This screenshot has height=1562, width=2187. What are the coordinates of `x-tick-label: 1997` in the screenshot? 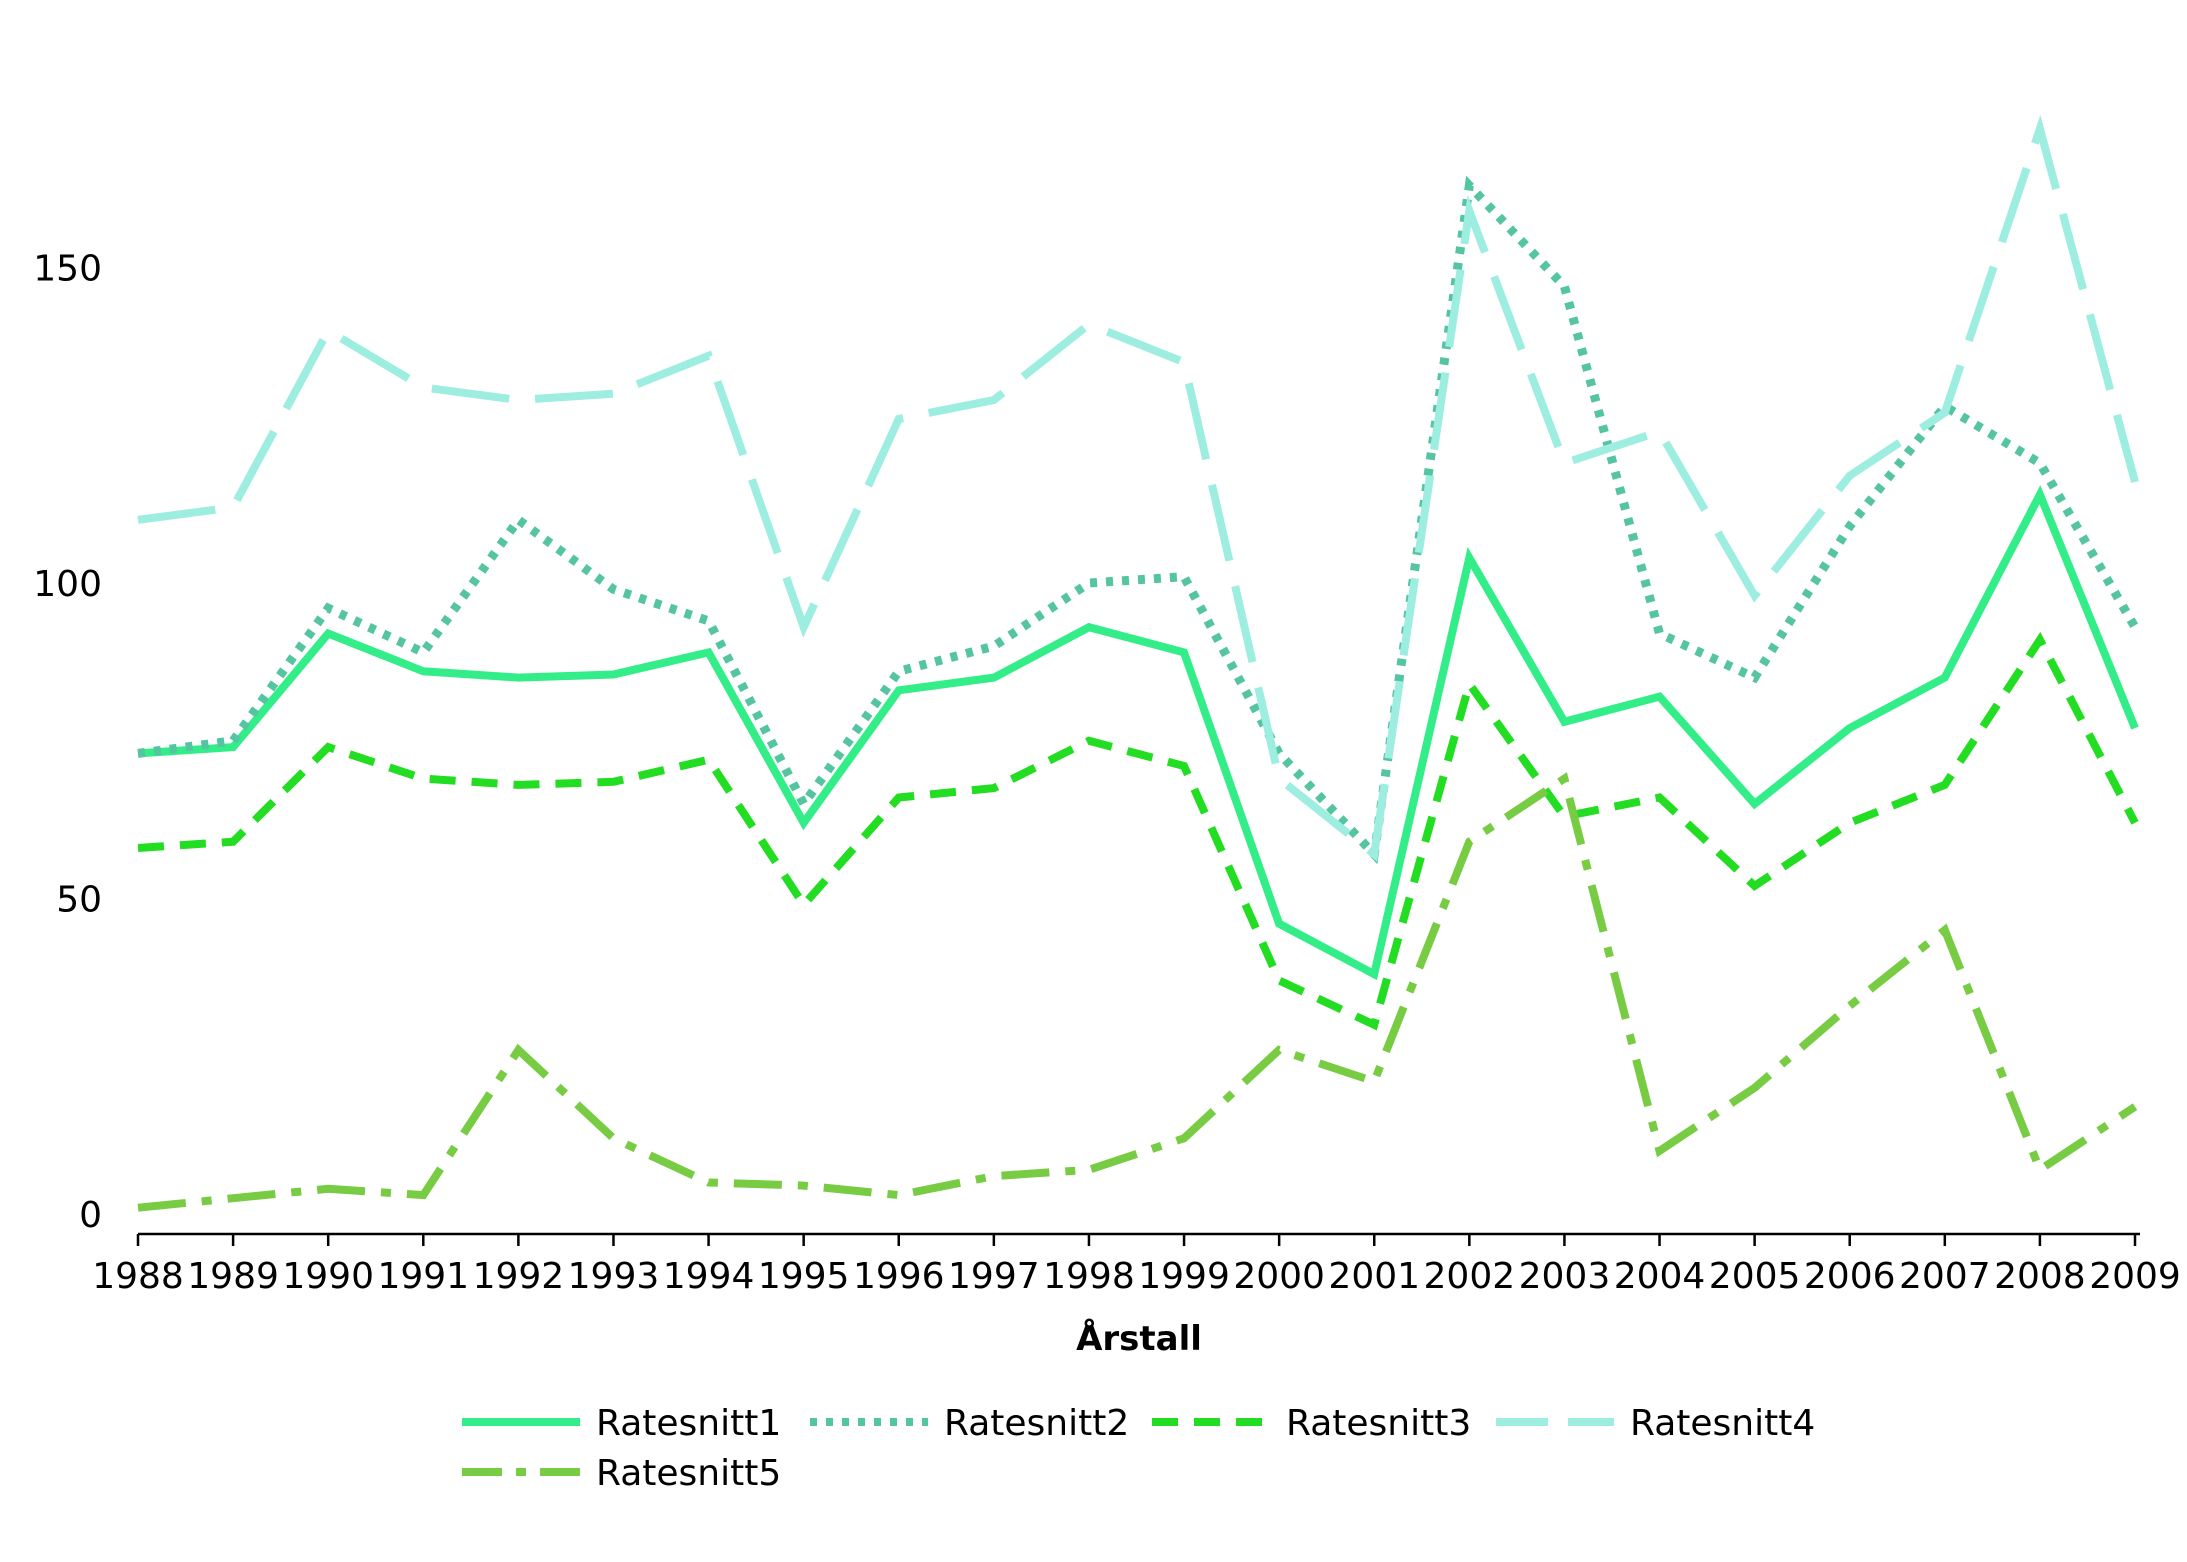 It's located at (994, 1276).